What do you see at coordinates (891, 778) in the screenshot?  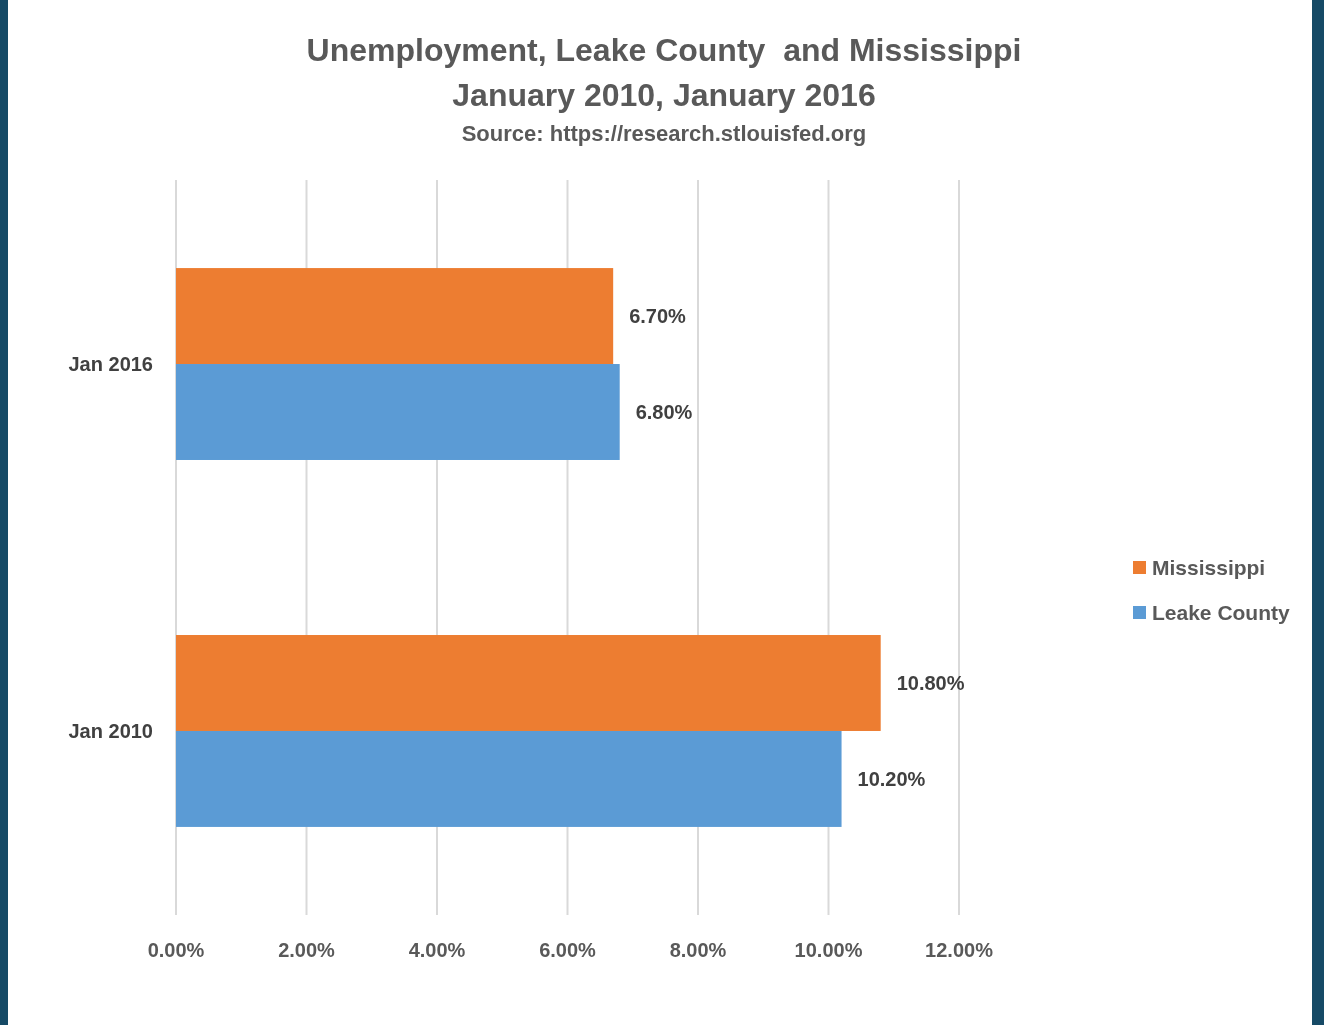 I see `data-label: 10.20%` at bounding box center [891, 778].